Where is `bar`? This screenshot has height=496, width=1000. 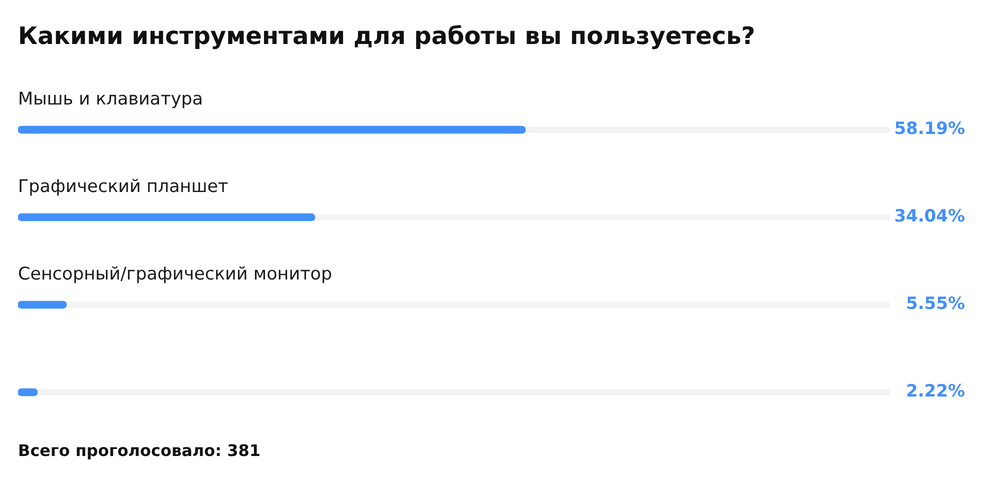
bar is located at coordinates (42, 304).